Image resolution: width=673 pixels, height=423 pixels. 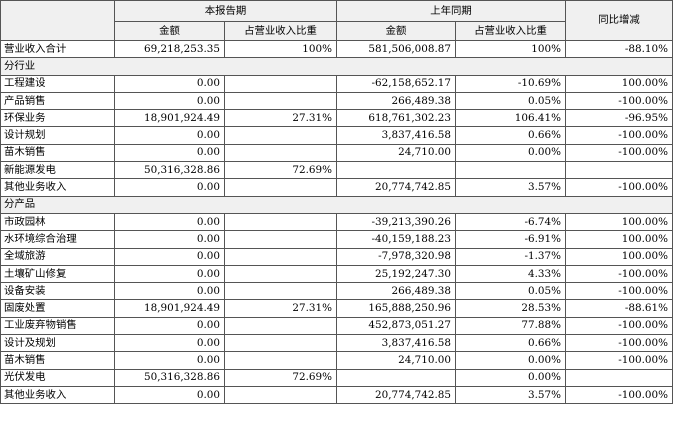 What do you see at coordinates (57, 274) in the screenshot?
I see `row-label: 土壤矿山修复` at bounding box center [57, 274].